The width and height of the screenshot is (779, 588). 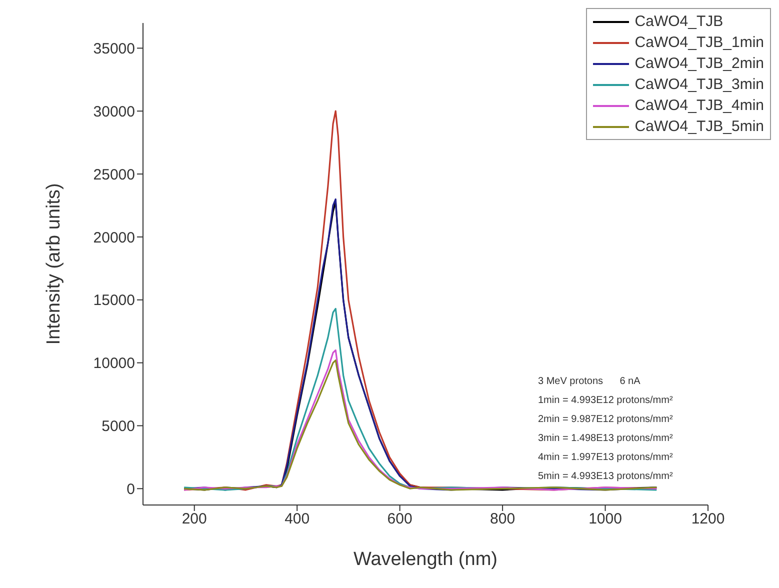 What do you see at coordinates (114, 237) in the screenshot?
I see `y-tick-label: 20000` at bounding box center [114, 237].